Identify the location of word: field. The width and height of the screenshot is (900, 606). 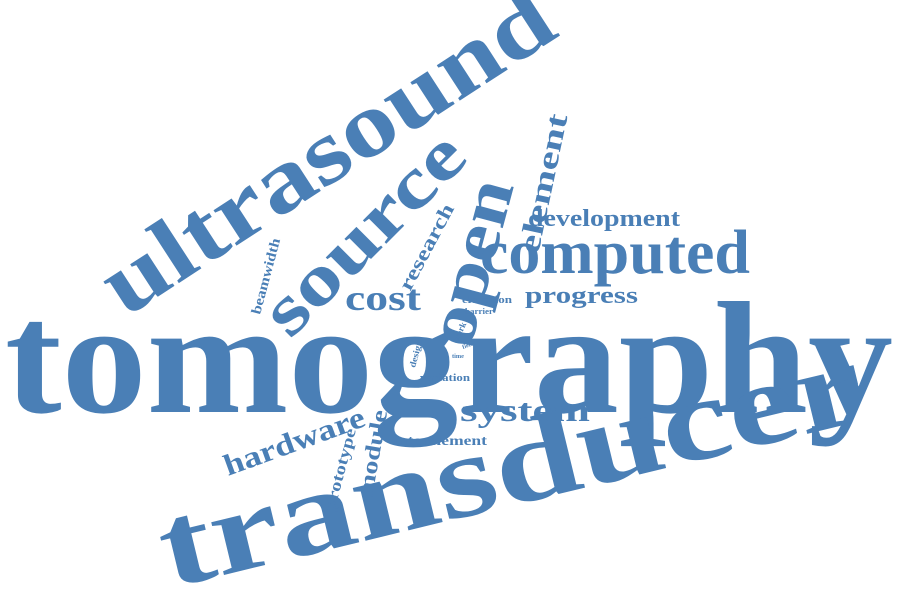
(469, 346).